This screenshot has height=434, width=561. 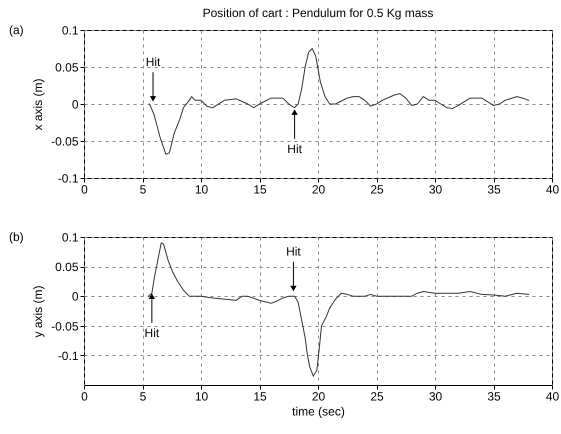 What do you see at coordinates (16, 237) in the screenshot?
I see `text: (b)` at bounding box center [16, 237].